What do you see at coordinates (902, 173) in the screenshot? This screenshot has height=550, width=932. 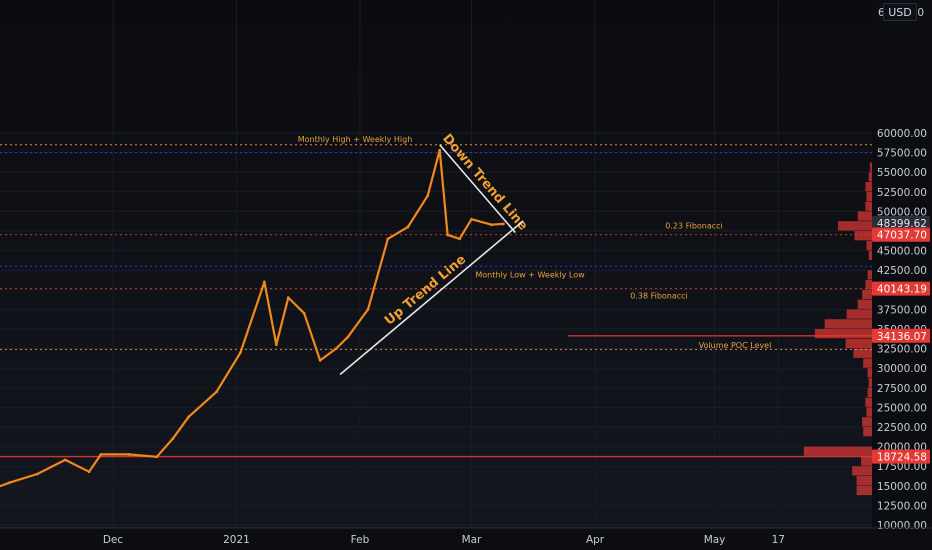 I see `y-tick-label: 55000.00` at bounding box center [902, 173].